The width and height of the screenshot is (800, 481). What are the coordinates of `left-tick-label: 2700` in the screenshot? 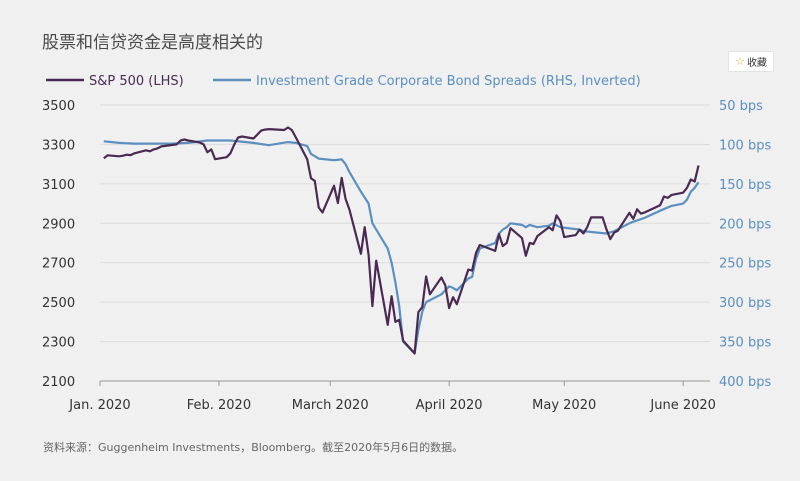 It's located at (58, 264).